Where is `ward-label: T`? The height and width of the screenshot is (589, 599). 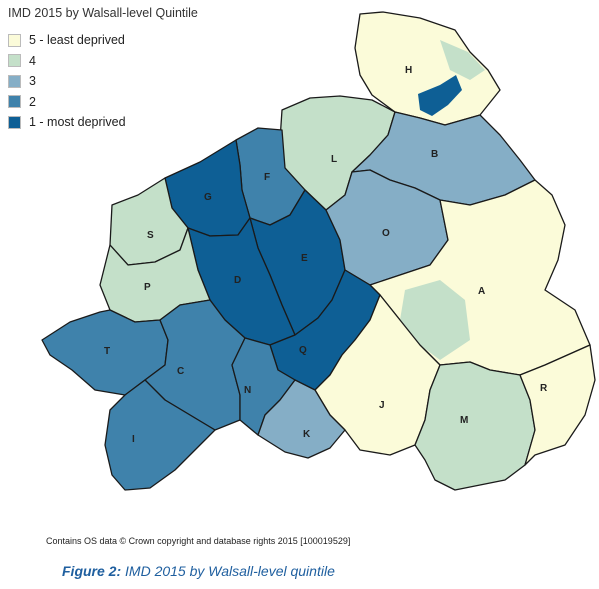 ward-label: T is located at coordinates (107, 351).